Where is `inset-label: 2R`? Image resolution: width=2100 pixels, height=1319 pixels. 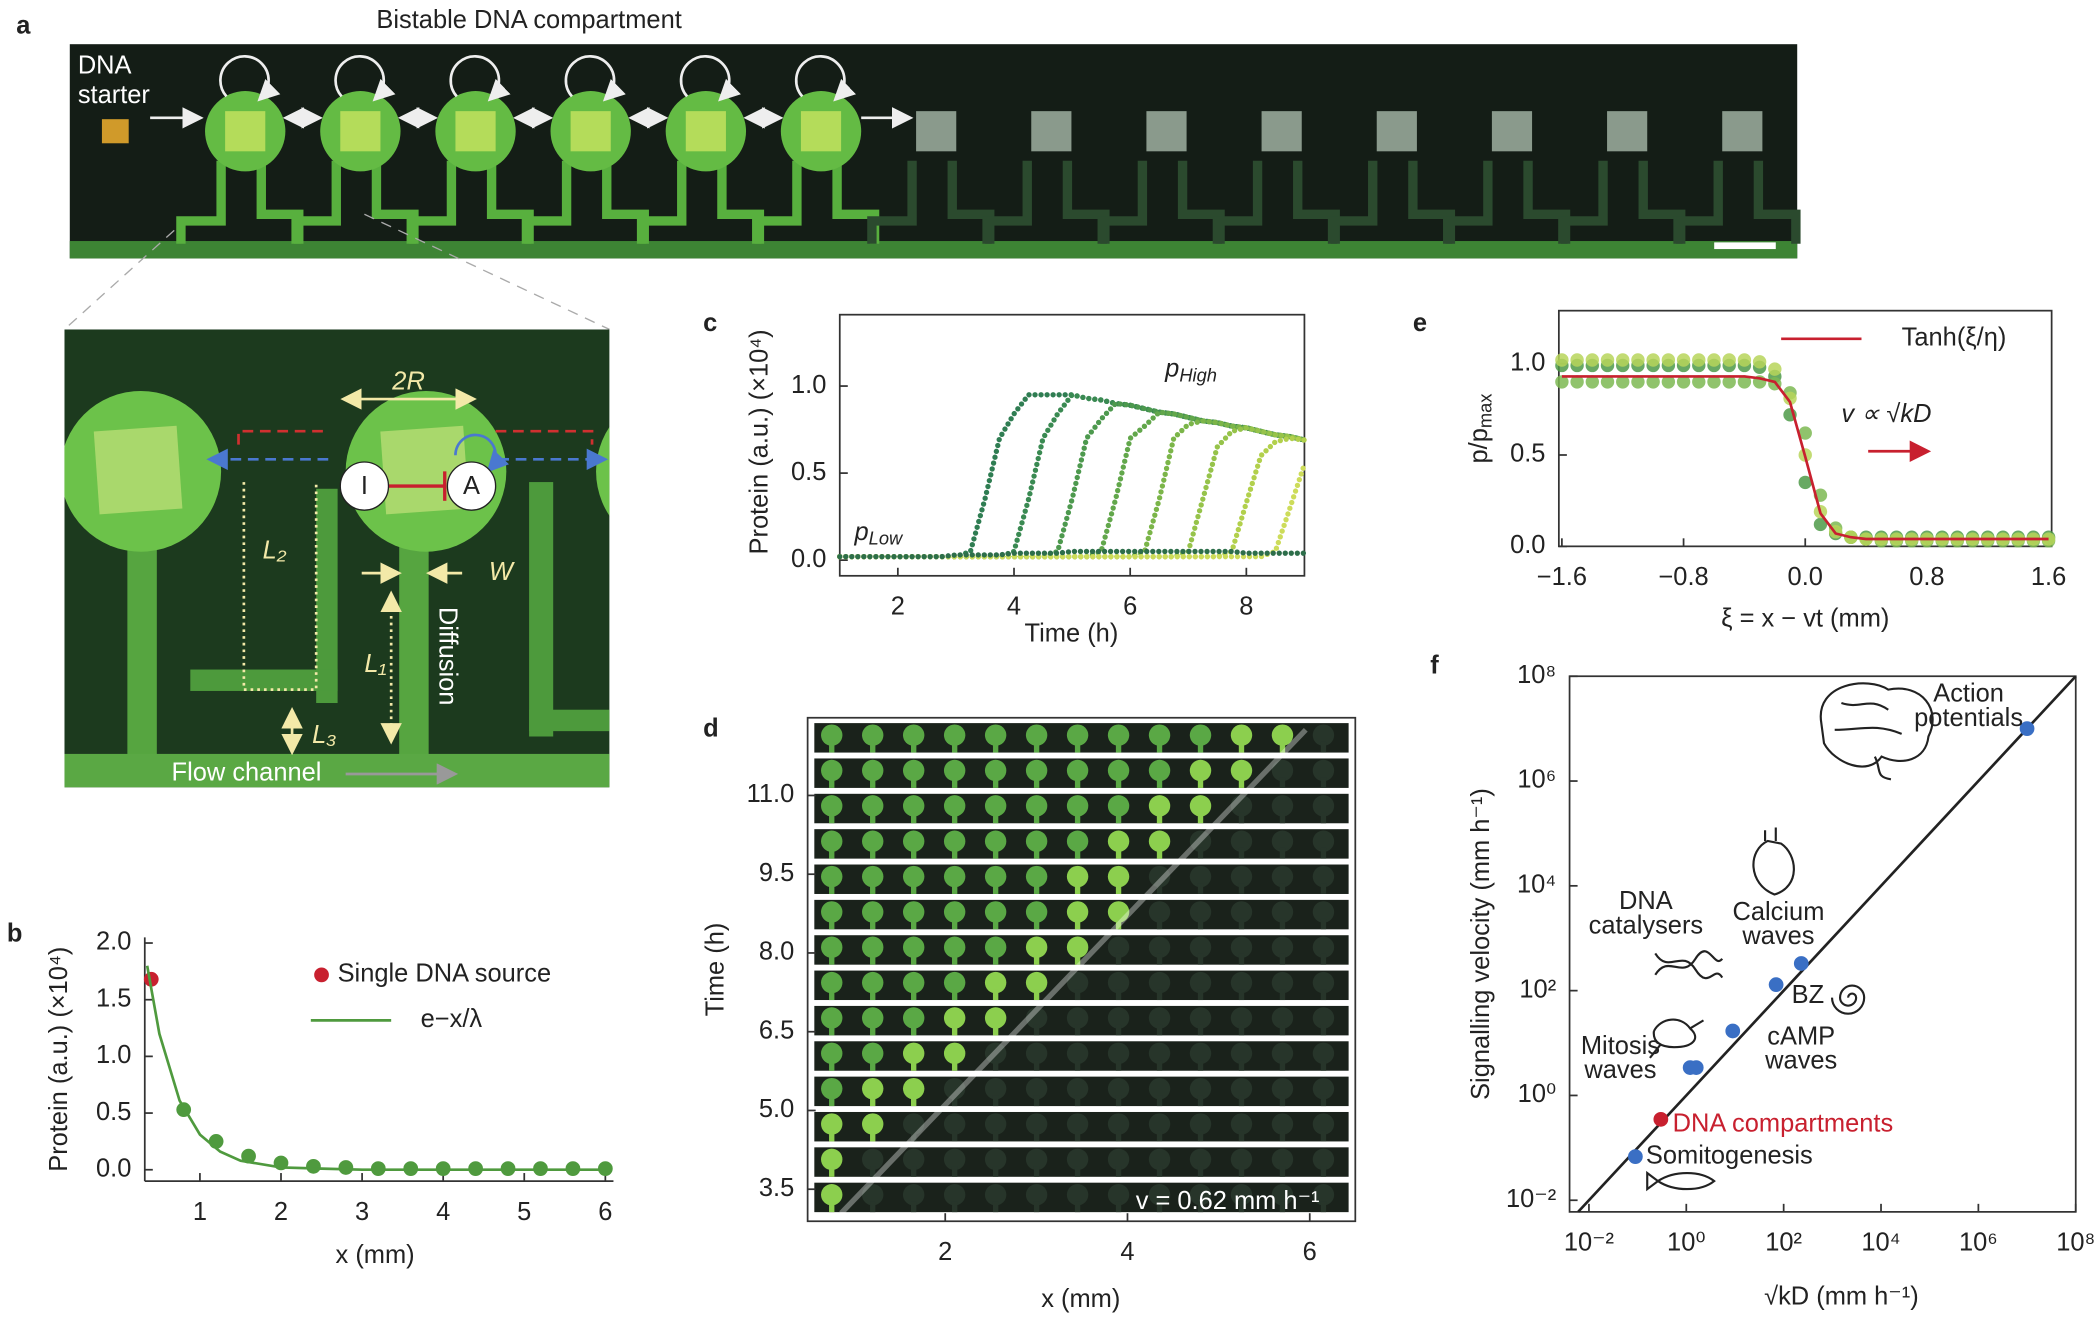
inset-label: 2R is located at coordinates (408, 382).